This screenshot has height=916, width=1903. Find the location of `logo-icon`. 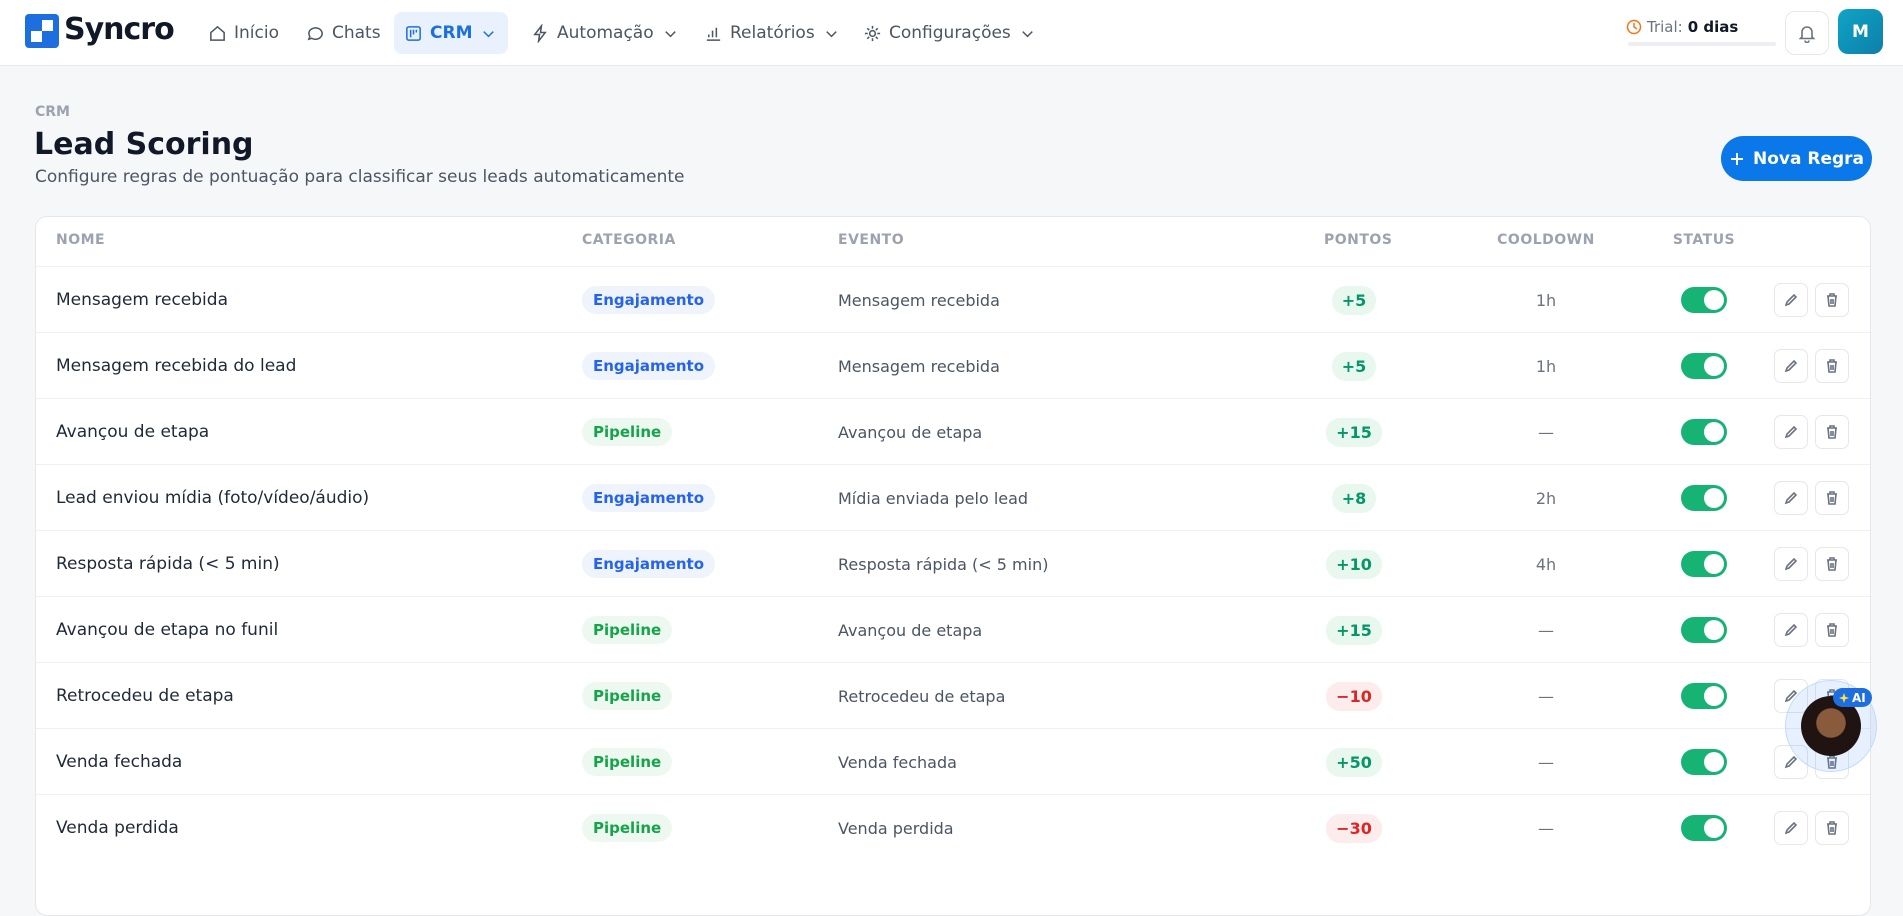

logo-icon is located at coordinates (42, 31).